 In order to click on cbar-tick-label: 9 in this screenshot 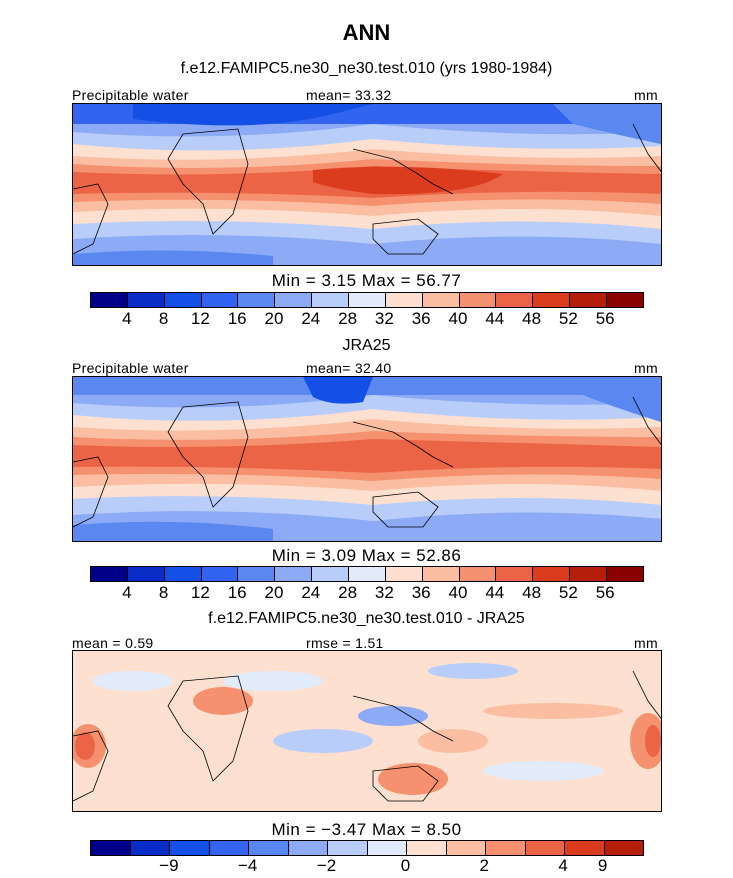, I will do `click(602, 865)`.